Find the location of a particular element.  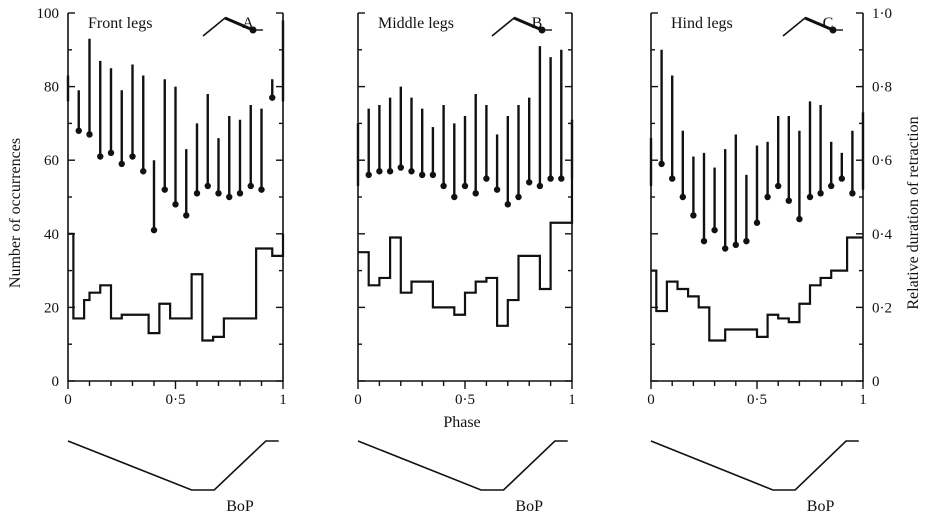

panel-letter: B is located at coordinates (537, 23).